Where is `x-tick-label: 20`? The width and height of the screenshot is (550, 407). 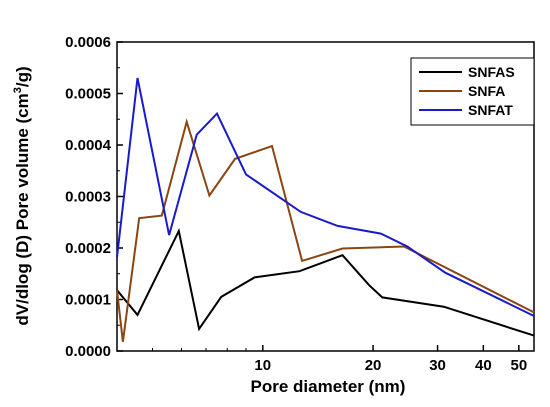 x-tick-label: 20 is located at coordinates (373, 365).